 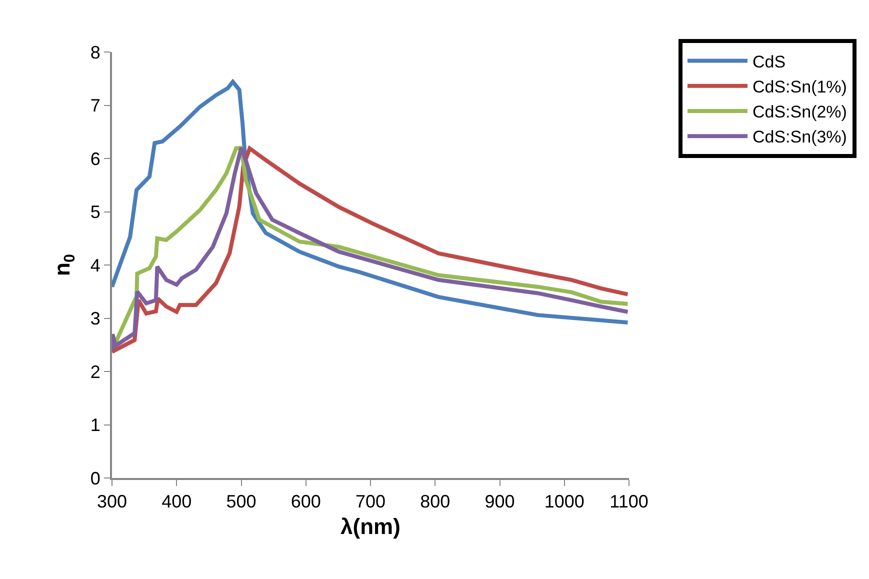 What do you see at coordinates (435, 502) in the screenshot?
I see `x-tick-label: 800` at bounding box center [435, 502].